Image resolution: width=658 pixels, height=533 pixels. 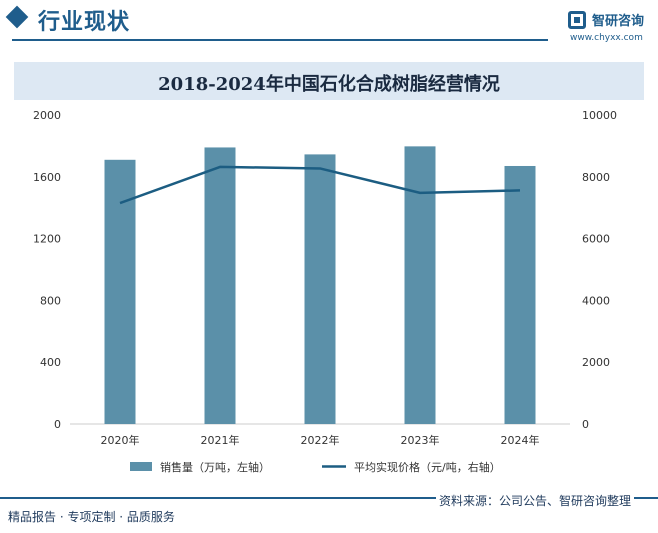 I want to click on x-tick-label: 2021年, so click(x=220, y=440).